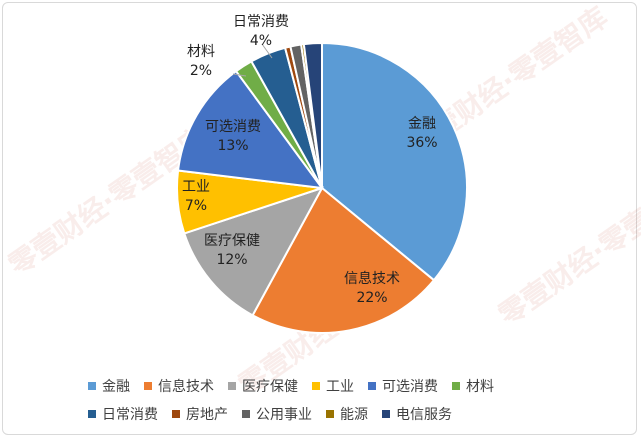  I want to click on legend-item: 材料, so click(473, 386).